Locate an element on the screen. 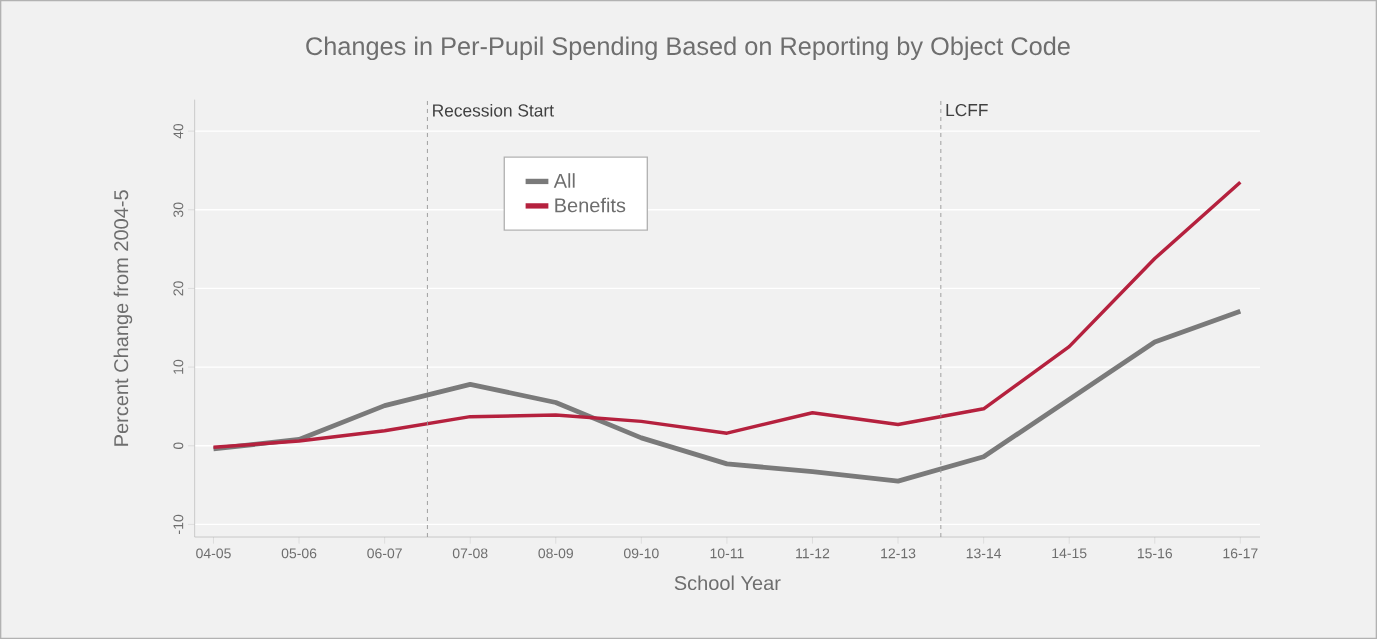 The image size is (1377, 639). x-tick-label: 08-09 is located at coordinates (555, 553).